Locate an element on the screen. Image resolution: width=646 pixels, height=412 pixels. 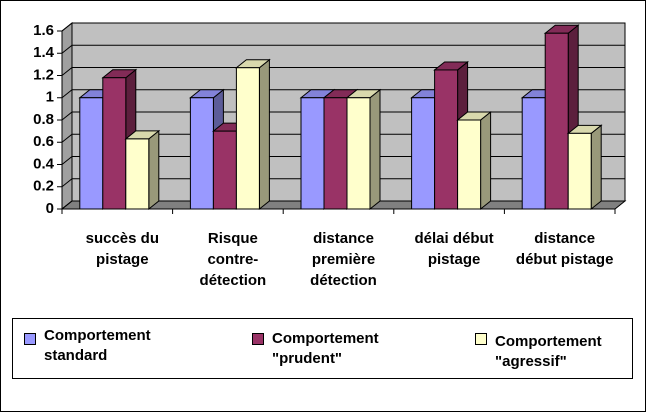
y-tick-label: 0 is located at coordinates (50, 208).